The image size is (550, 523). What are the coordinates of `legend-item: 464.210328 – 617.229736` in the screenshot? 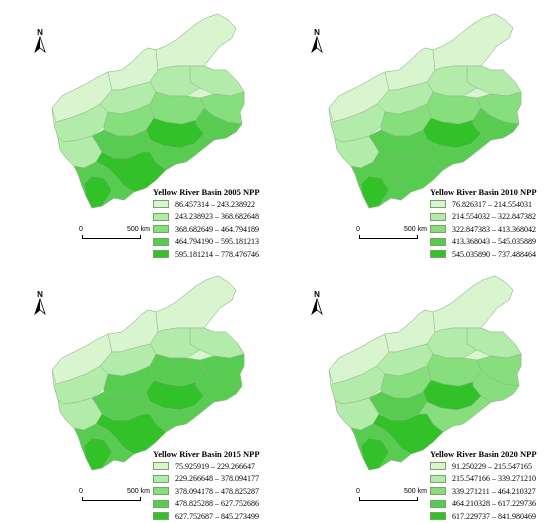 It's located at (490, 504).